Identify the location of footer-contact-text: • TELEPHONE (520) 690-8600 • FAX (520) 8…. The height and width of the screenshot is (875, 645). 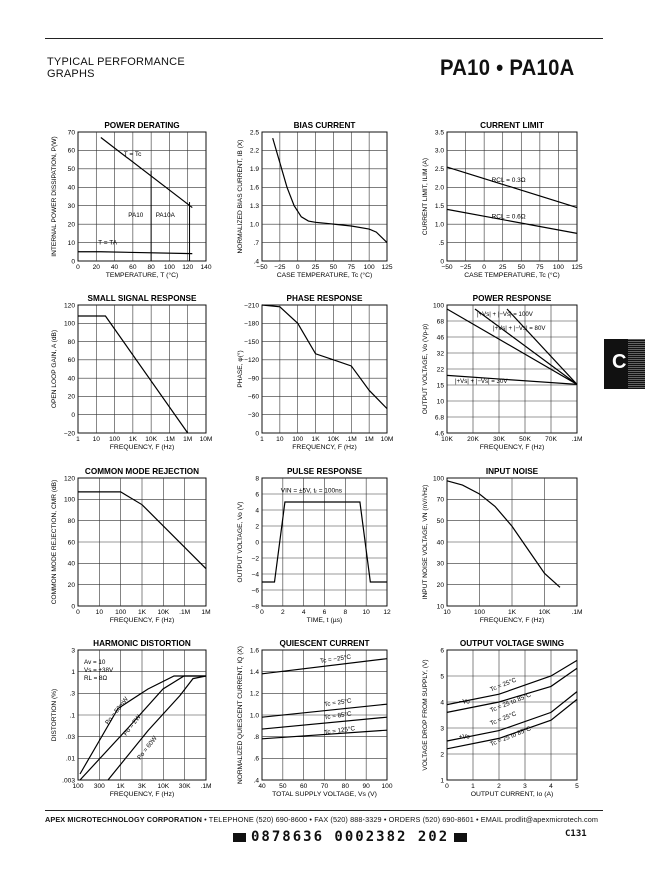
(400, 819).